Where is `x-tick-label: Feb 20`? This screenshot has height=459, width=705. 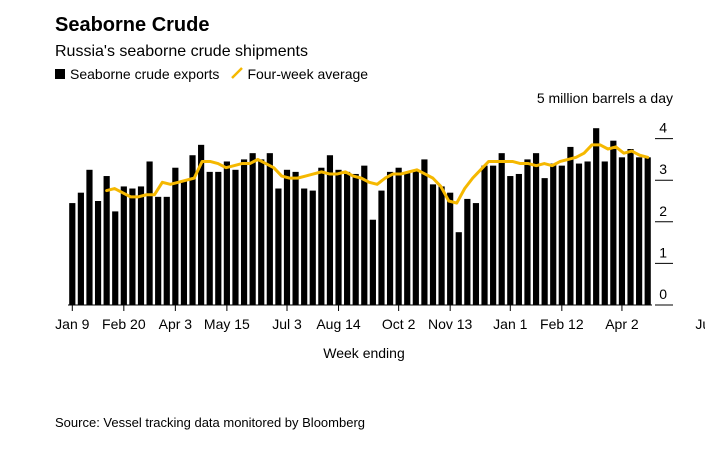 x-tick-label: Feb 20 is located at coordinates (124, 324).